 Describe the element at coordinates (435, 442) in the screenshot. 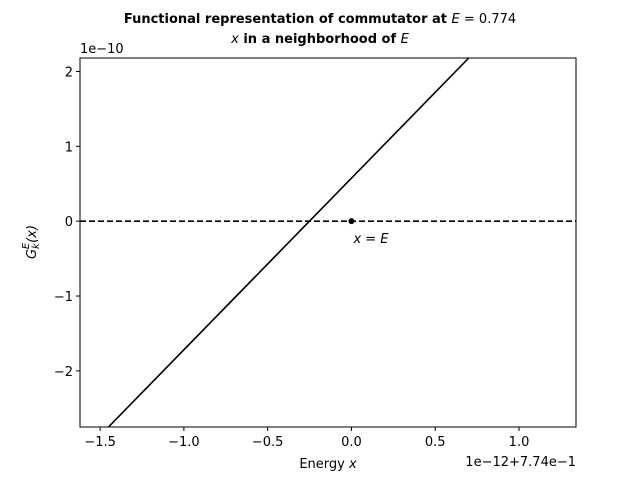

I see `x-tick-label: 0.5` at that location.